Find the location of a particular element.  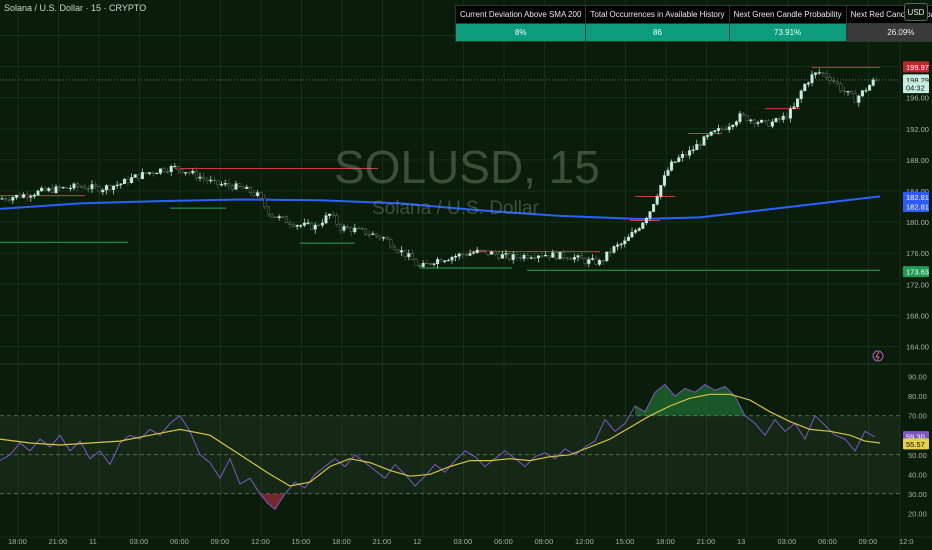

time-axis-tick: 03:00 is located at coordinates (139, 541).